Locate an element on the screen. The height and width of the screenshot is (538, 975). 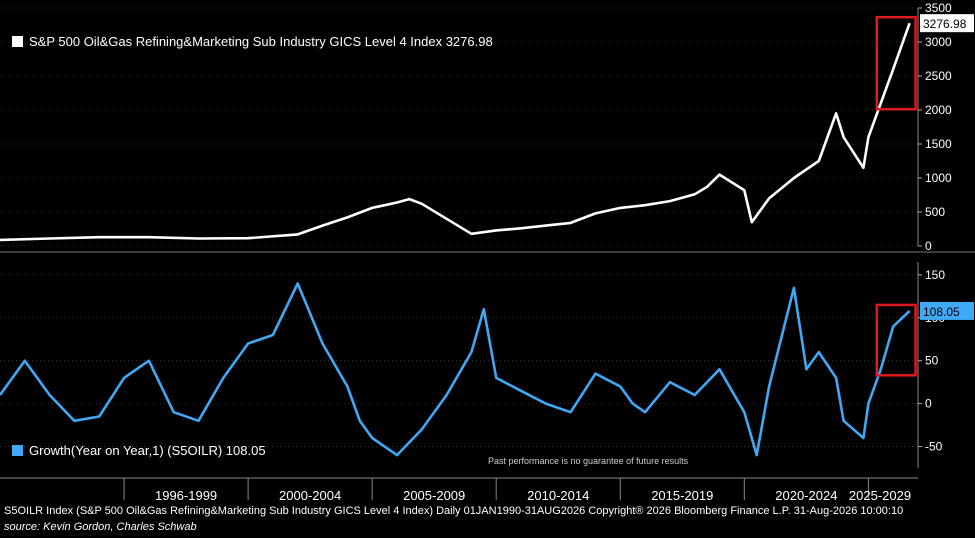
y-tick-label: 2500 is located at coordinates (938, 76).